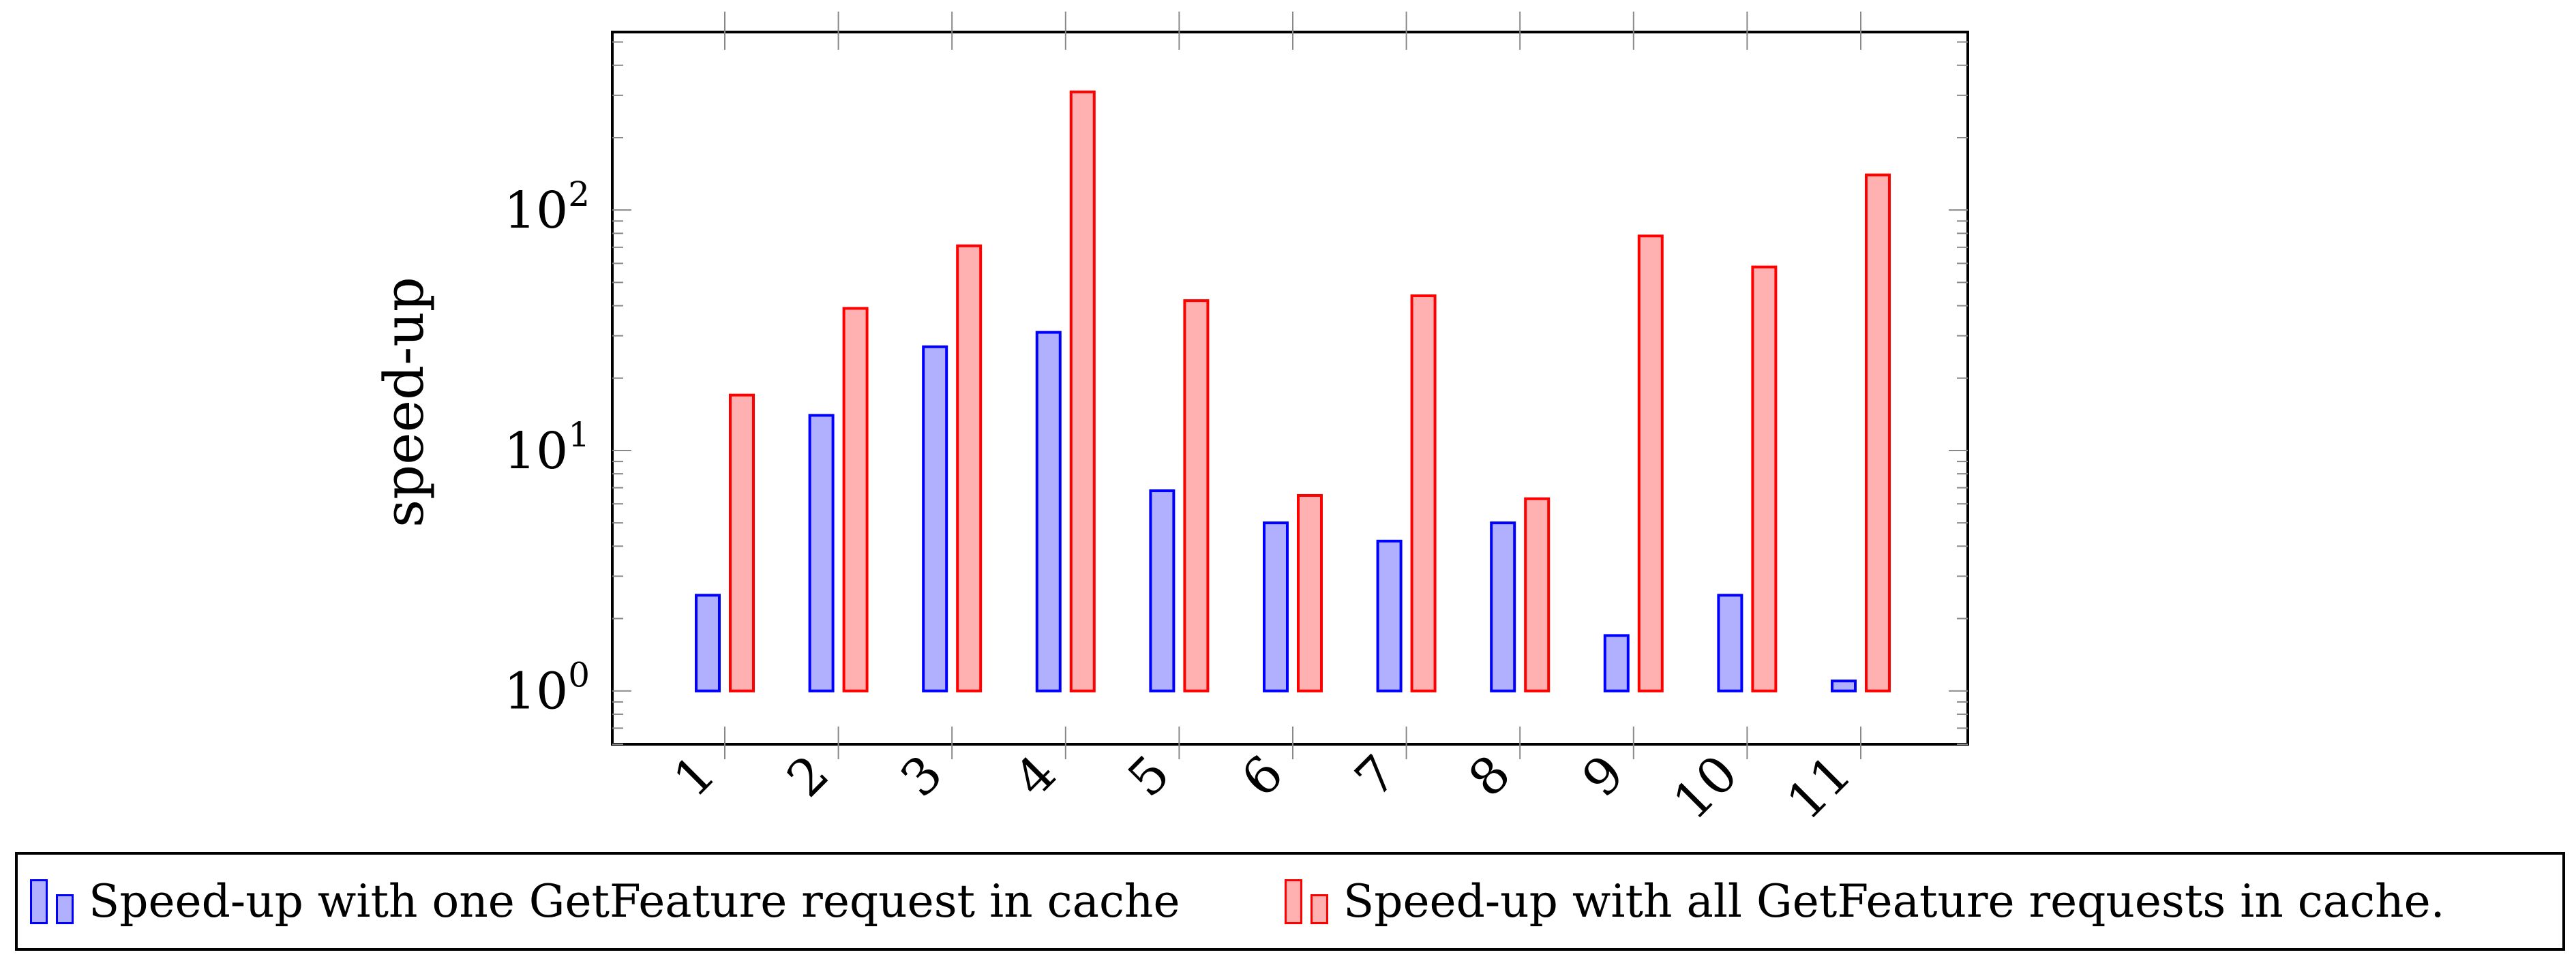 The width and height of the screenshot is (2576, 961). I want to click on x-tick-label: 7, so click(1376, 776).